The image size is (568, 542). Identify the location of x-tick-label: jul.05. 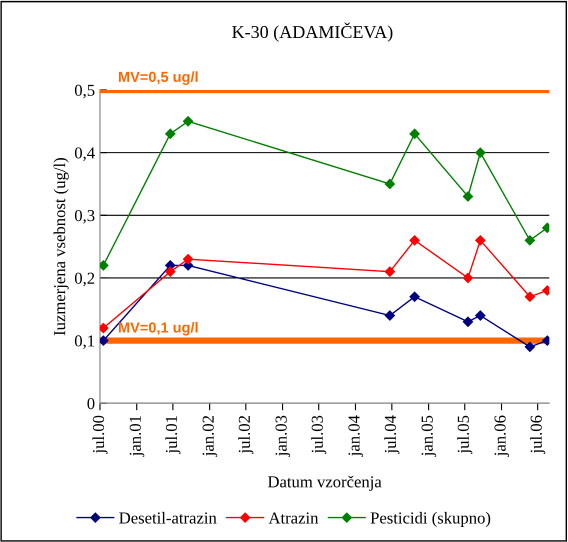
(464, 435).